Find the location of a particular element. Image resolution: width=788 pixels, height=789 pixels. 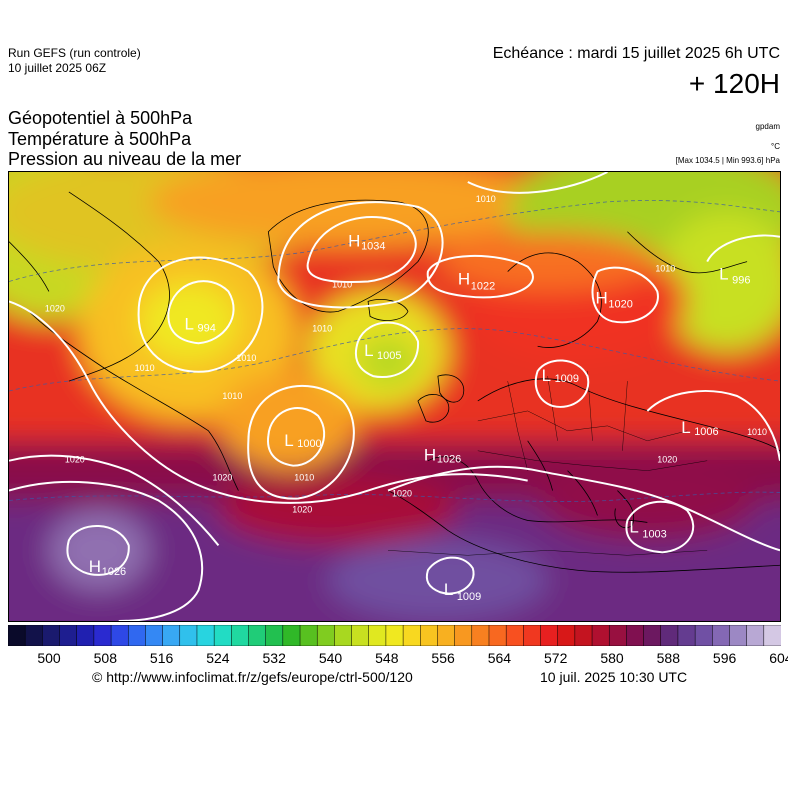

color-scale-label: 596 is located at coordinates (724, 658).